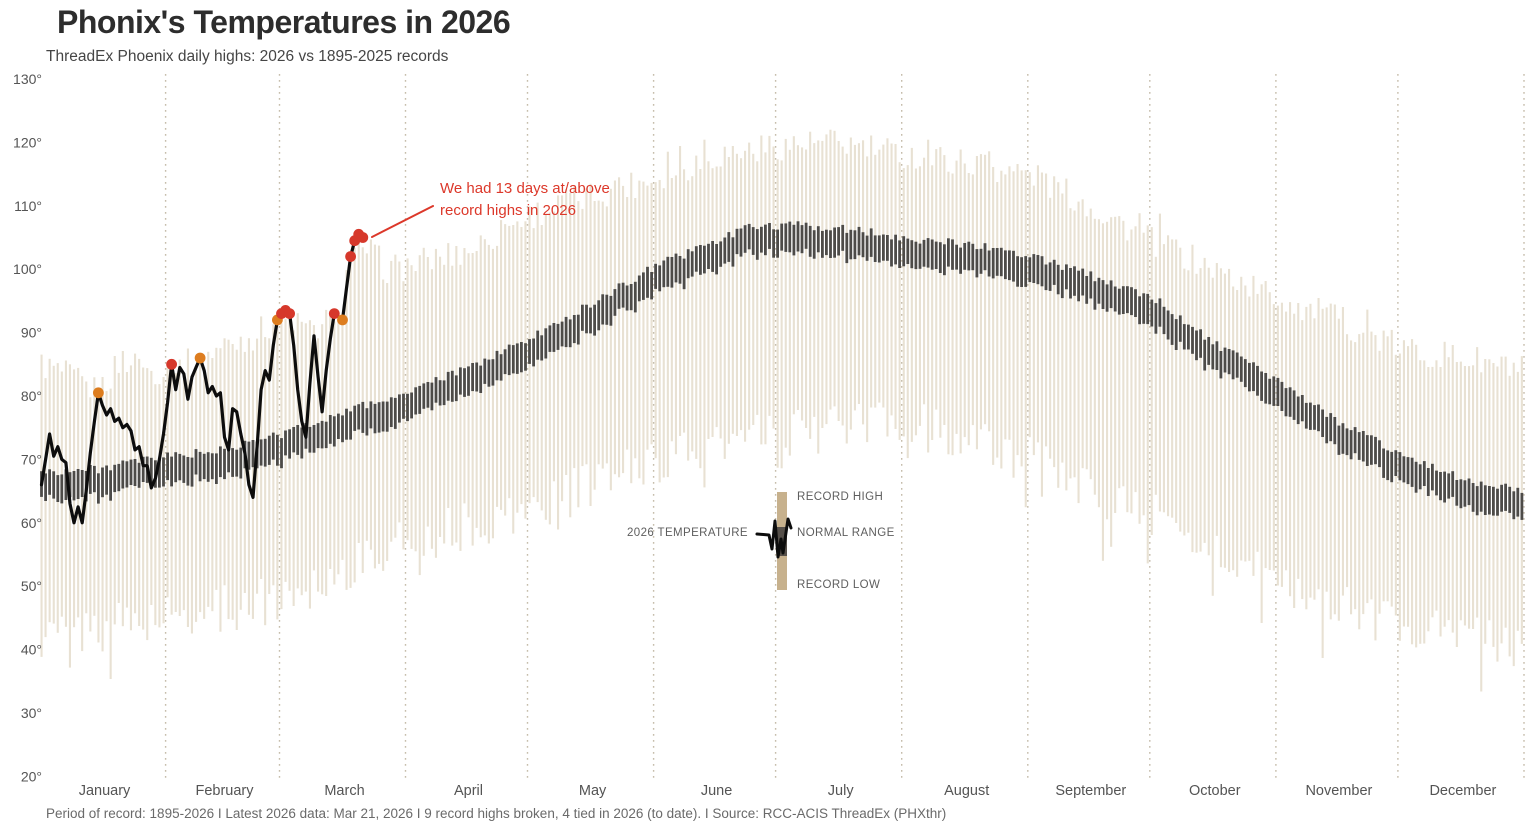  Describe the element at coordinates (846, 533) in the screenshot. I see `legend-normal-range-label: NORMAL RANGE` at that location.